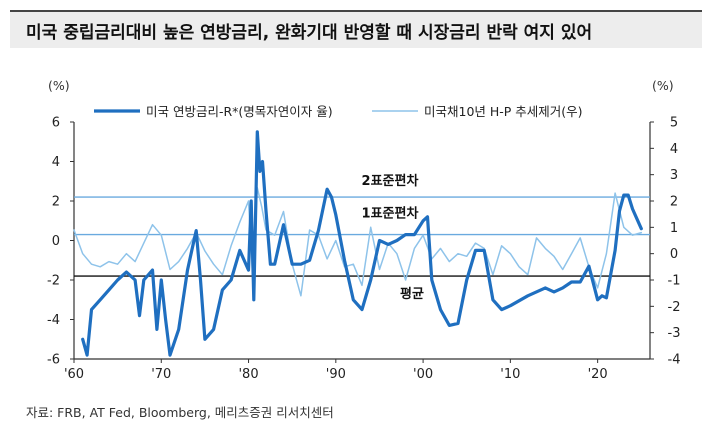 Image resolution: width=716 pixels, height=437 pixels. Describe the element at coordinates (53, 360) in the screenshot. I see `left-tick-label: -6` at that location.